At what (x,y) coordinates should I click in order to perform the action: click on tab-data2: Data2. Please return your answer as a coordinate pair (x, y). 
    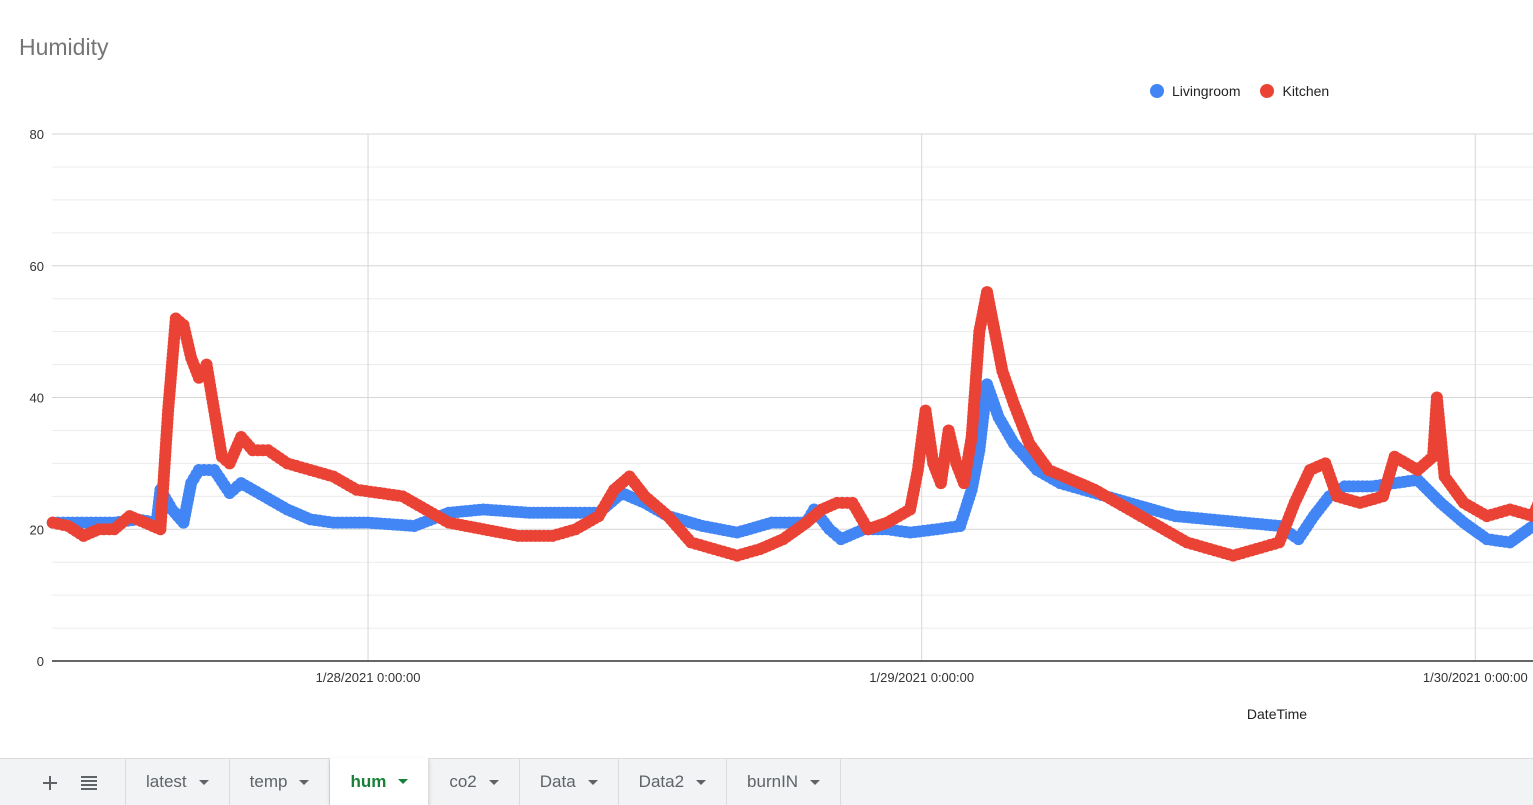
    Looking at the image, I should click on (673, 782).